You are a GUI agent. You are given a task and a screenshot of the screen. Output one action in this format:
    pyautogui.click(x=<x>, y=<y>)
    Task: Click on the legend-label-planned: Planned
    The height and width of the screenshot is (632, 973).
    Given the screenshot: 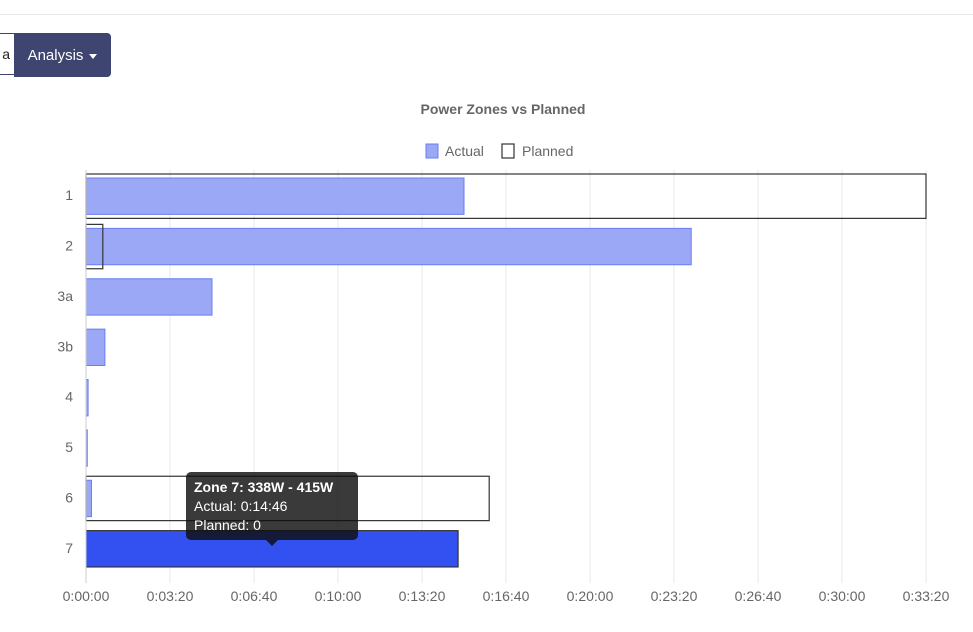 What is the action you would take?
    pyautogui.click(x=547, y=151)
    